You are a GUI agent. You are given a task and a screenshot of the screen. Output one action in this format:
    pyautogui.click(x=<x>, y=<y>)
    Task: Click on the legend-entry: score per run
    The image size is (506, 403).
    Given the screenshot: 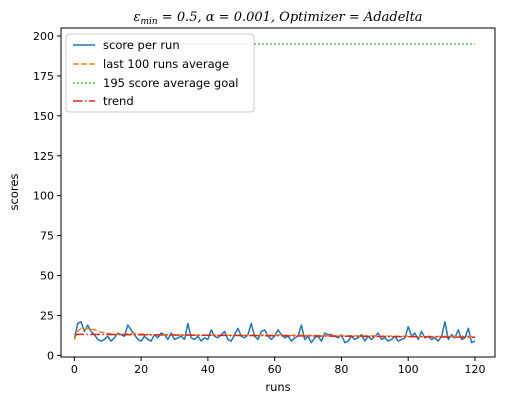 What is the action you would take?
    pyautogui.click(x=126, y=45)
    